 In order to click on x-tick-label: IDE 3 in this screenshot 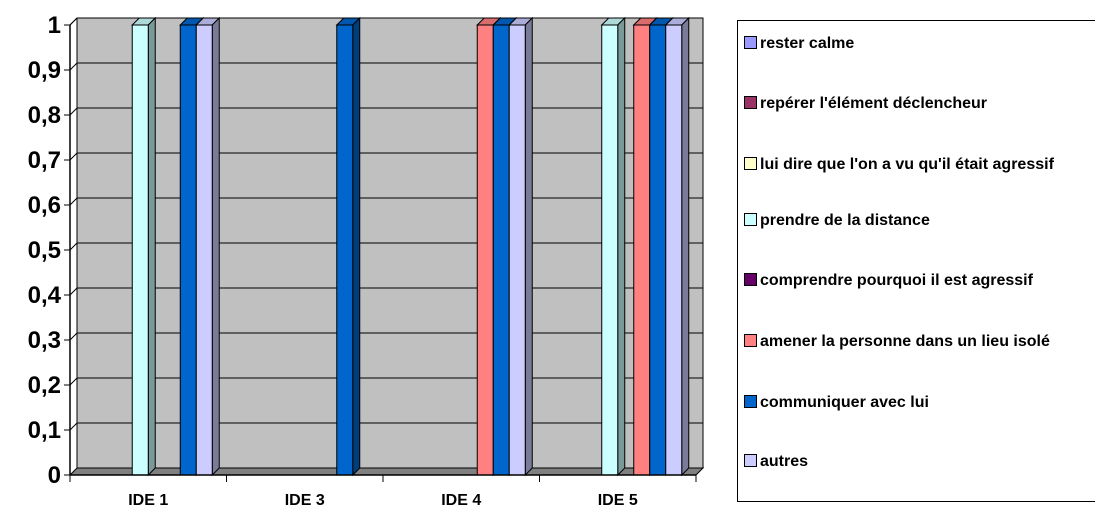, I will do `click(305, 500)`.